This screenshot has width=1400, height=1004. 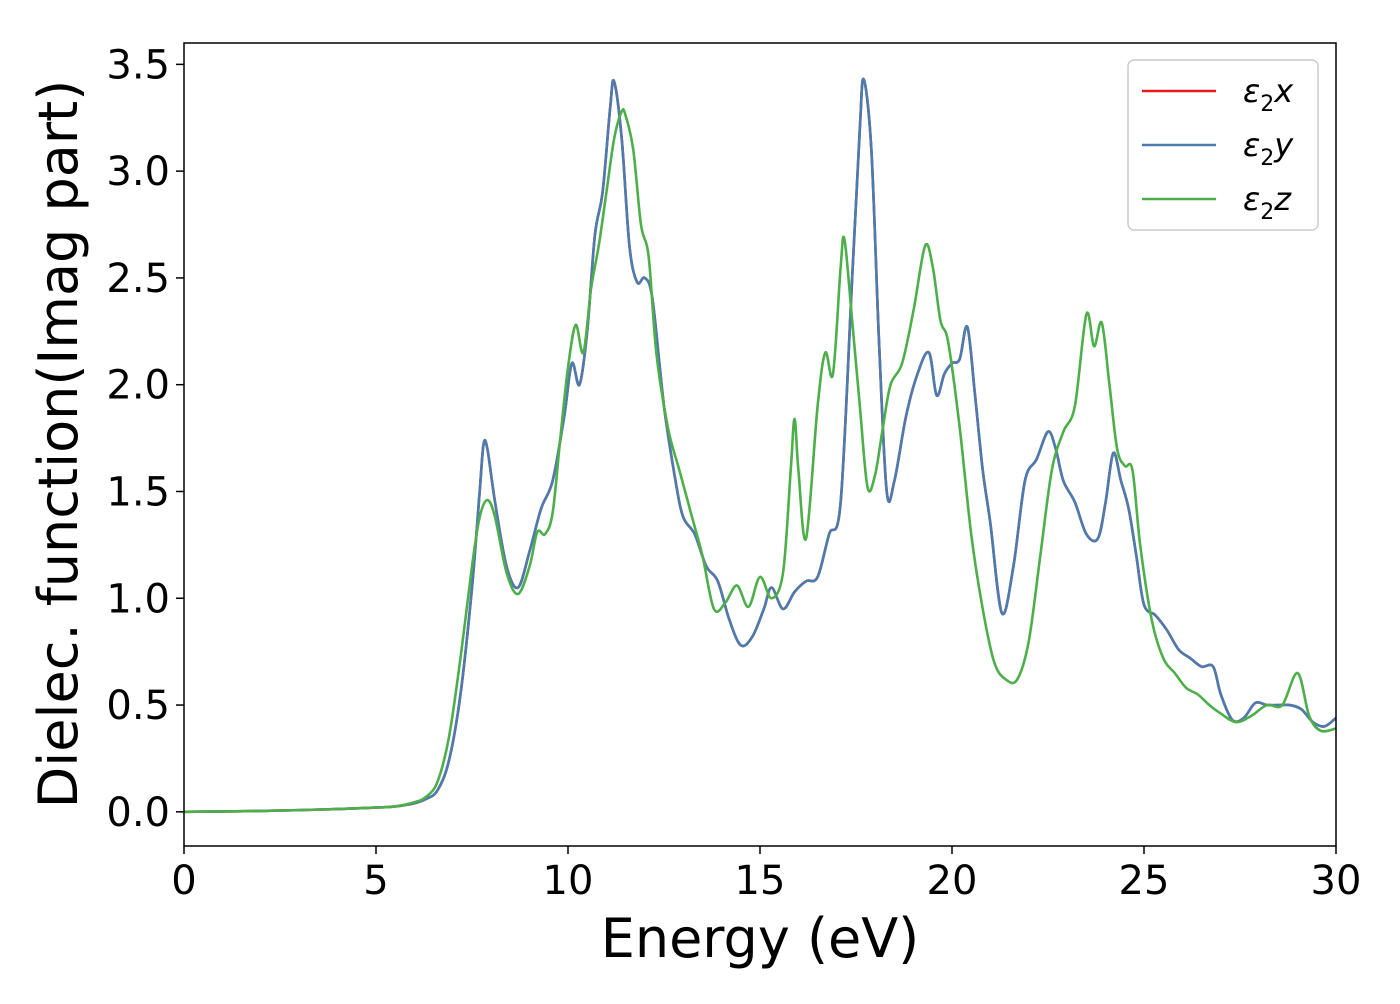 What do you see at coordinates (375, 881) in the screenshot?
I see `x-tick-label: 5` at bounding box center [375, 881].